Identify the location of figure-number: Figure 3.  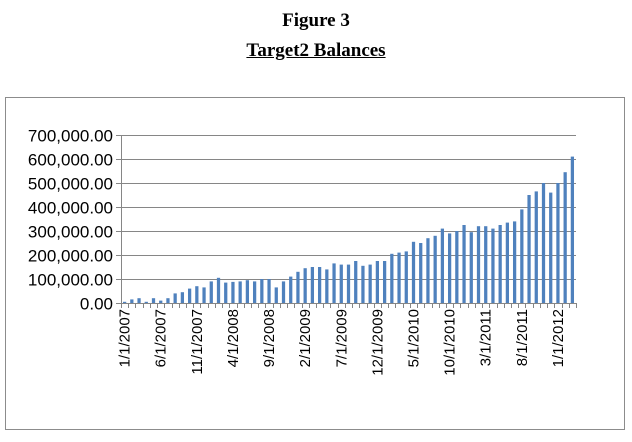
(316, 20).